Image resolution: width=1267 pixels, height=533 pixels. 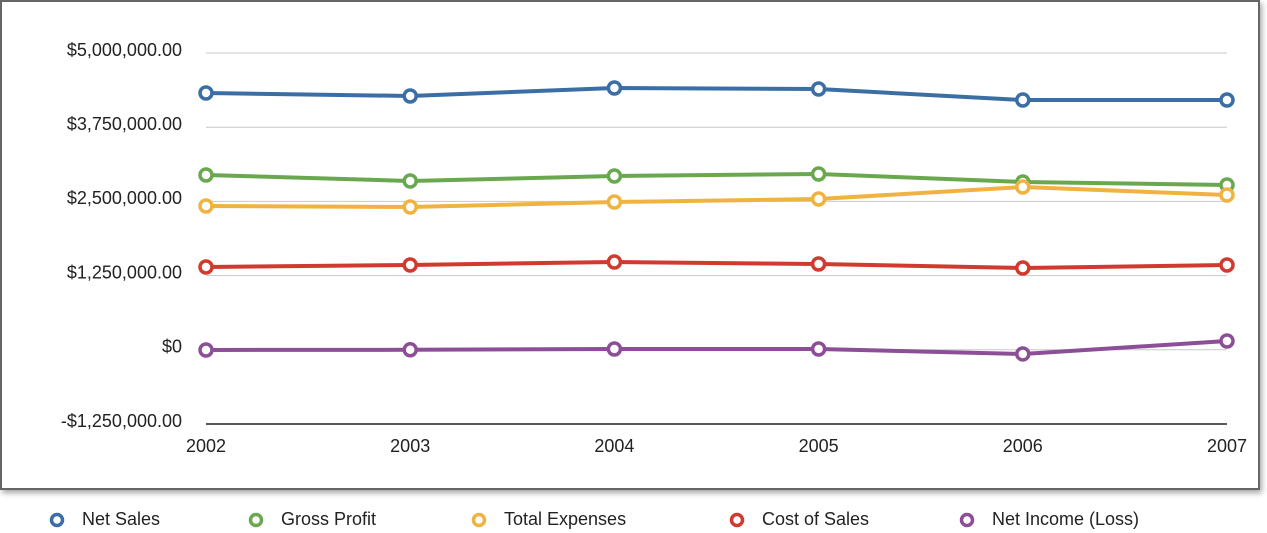 I want to click on y-tick-label: $5,000,000.00, so click(x=124, y=50).